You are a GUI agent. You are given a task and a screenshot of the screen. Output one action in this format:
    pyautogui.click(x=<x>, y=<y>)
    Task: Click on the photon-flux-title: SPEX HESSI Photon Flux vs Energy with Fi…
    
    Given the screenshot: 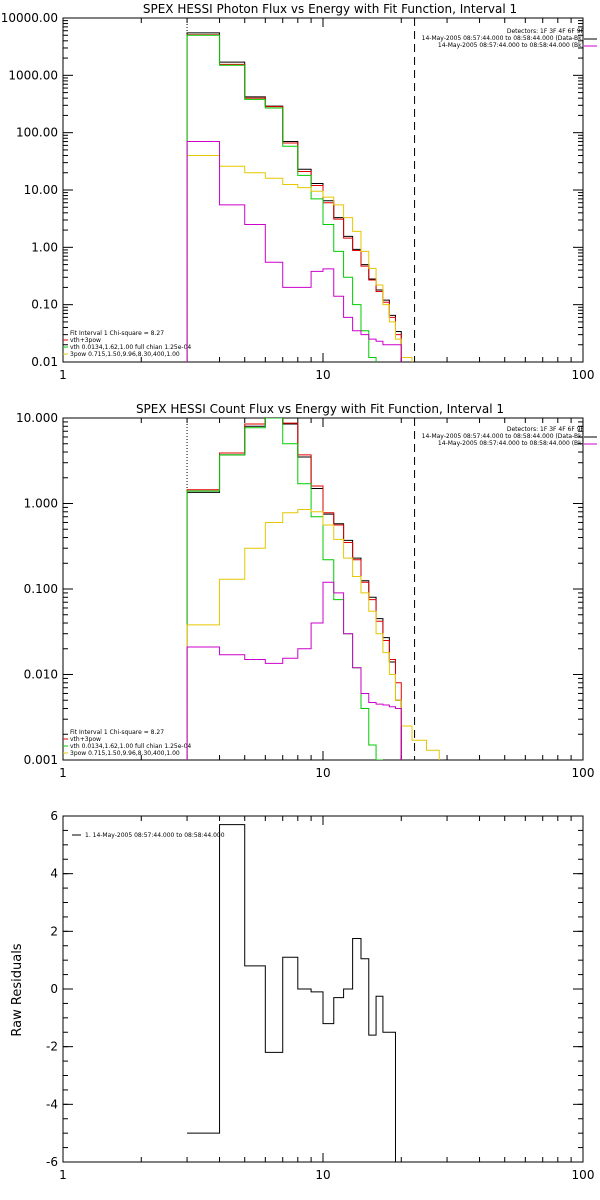 What is the action you would take?
    pyautogui.click(x=330, y=9)
    